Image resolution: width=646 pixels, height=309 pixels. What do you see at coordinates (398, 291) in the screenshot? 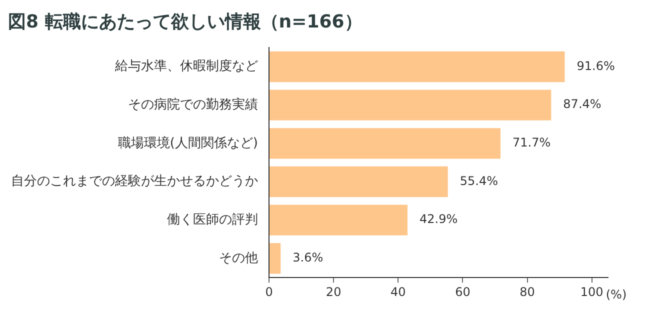
I see `x-tick-label: 40` at bounding box center [398, 291].